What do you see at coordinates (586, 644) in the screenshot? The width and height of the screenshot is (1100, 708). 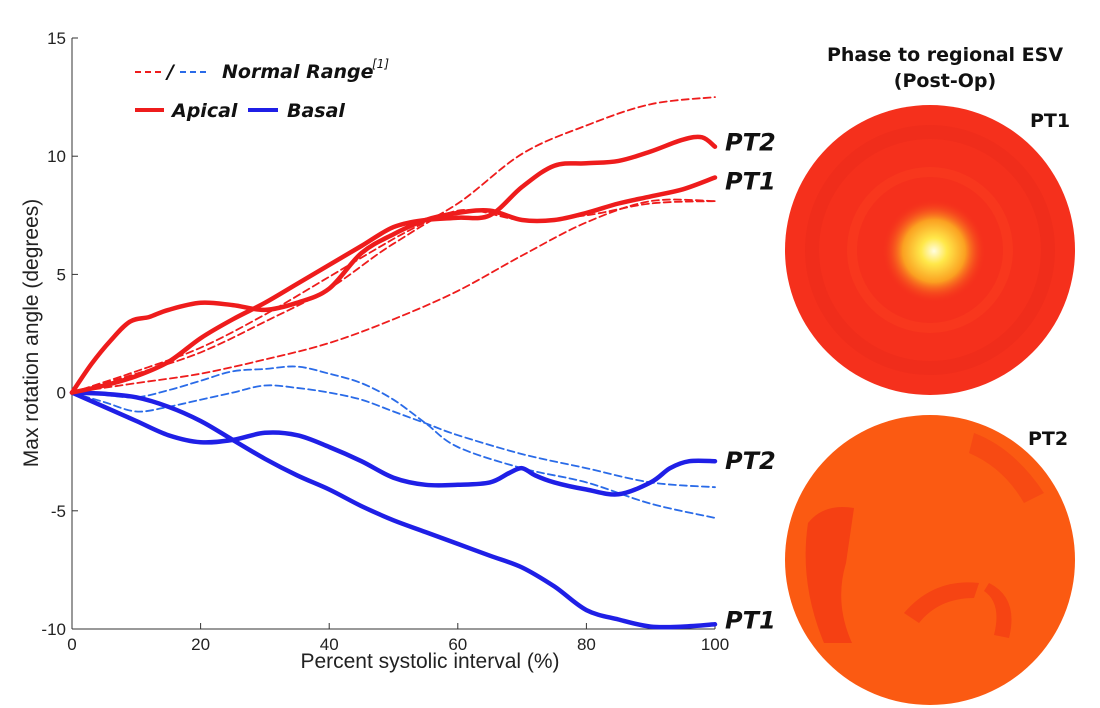 I see `x-tick-label: 80` at bounding box center [586, 644].